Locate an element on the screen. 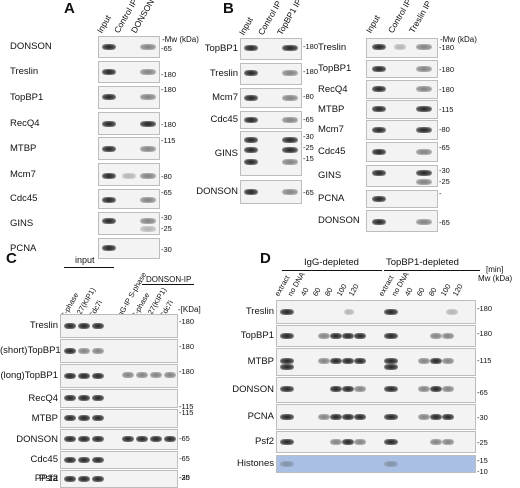 This screenshot has height=488, width=520. panel_b2-row-label-2: RecQ4 is located at coordinates (333, 89).